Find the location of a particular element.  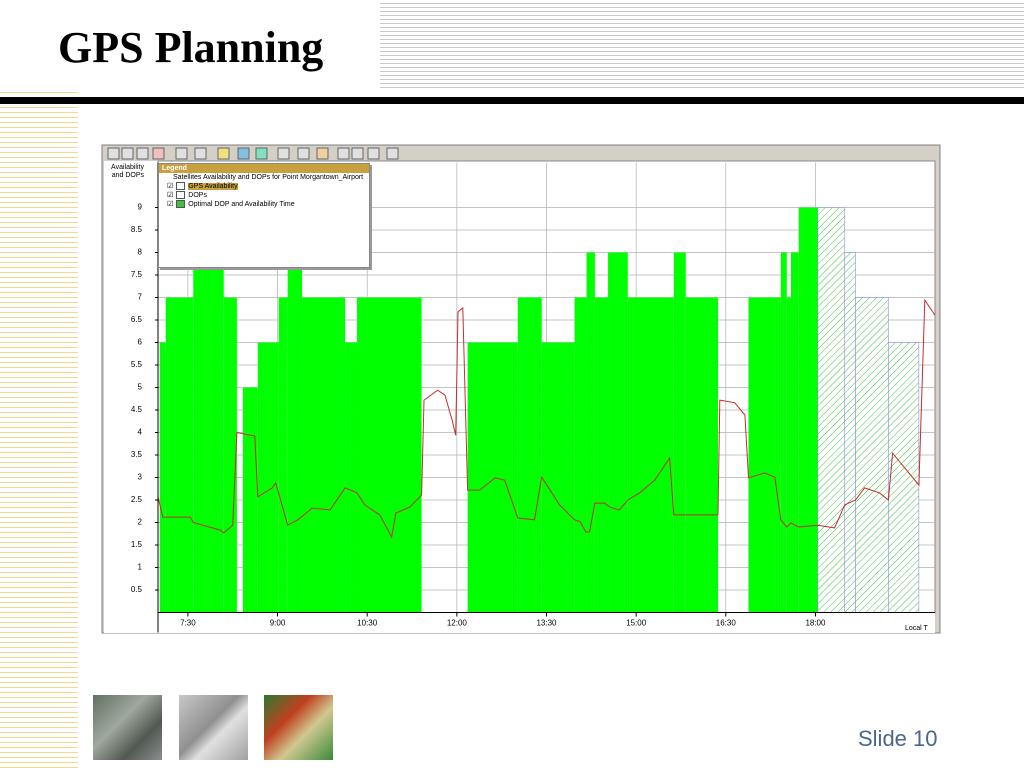

x-tick-label: 18:00 is located at coordinates (815, 623).